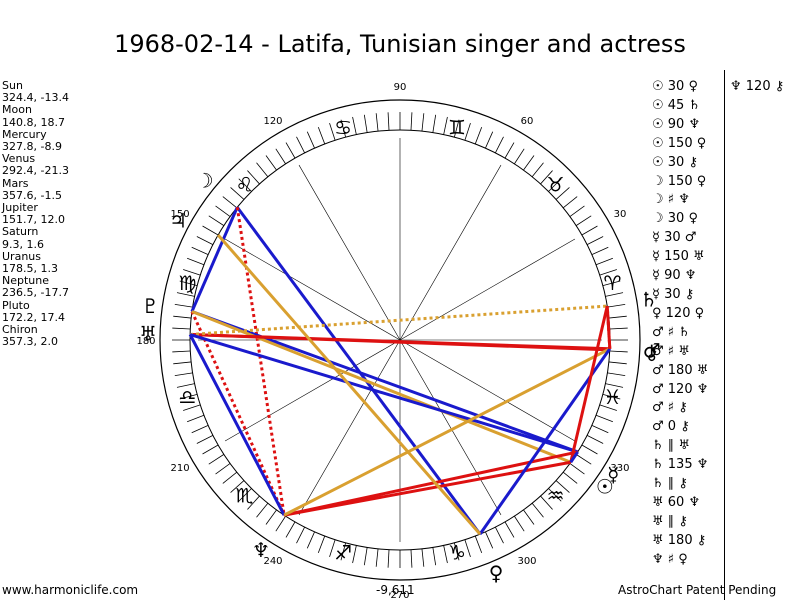 Image resolution: width=800 pixels, height=600 pixels. What do you see at coordinates (679, 540) in the screenshot?
I see `aspect-row: ♅ 180 ⚷` at bounding box center [679, 540].